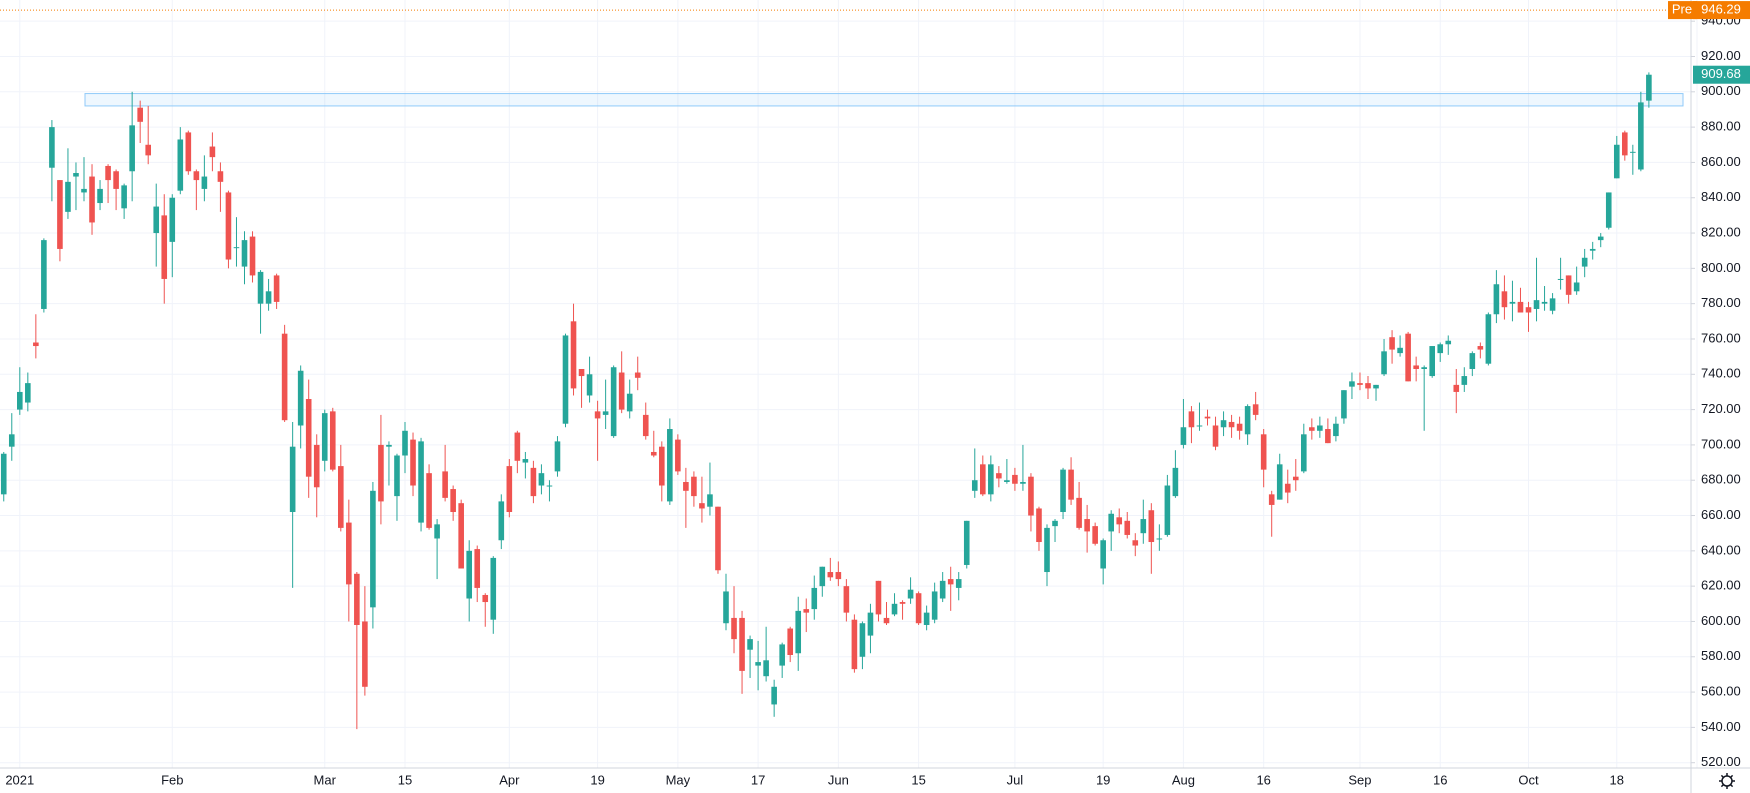  I want to click on y-tick-label: 660.00, so click(1721, 514).